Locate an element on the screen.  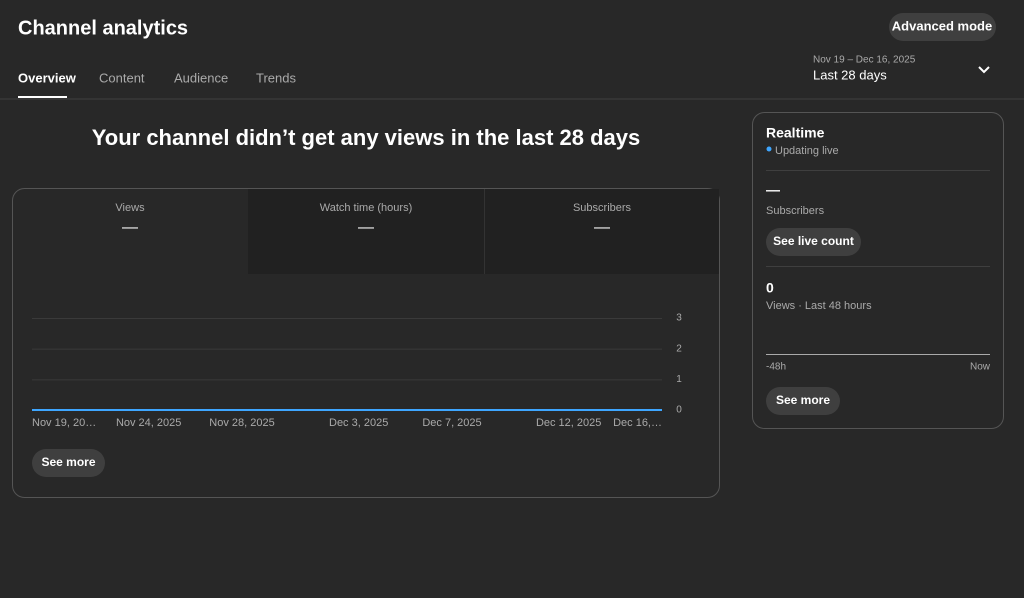
see-live-count-label: See live count is located at coordinates (813, 241).